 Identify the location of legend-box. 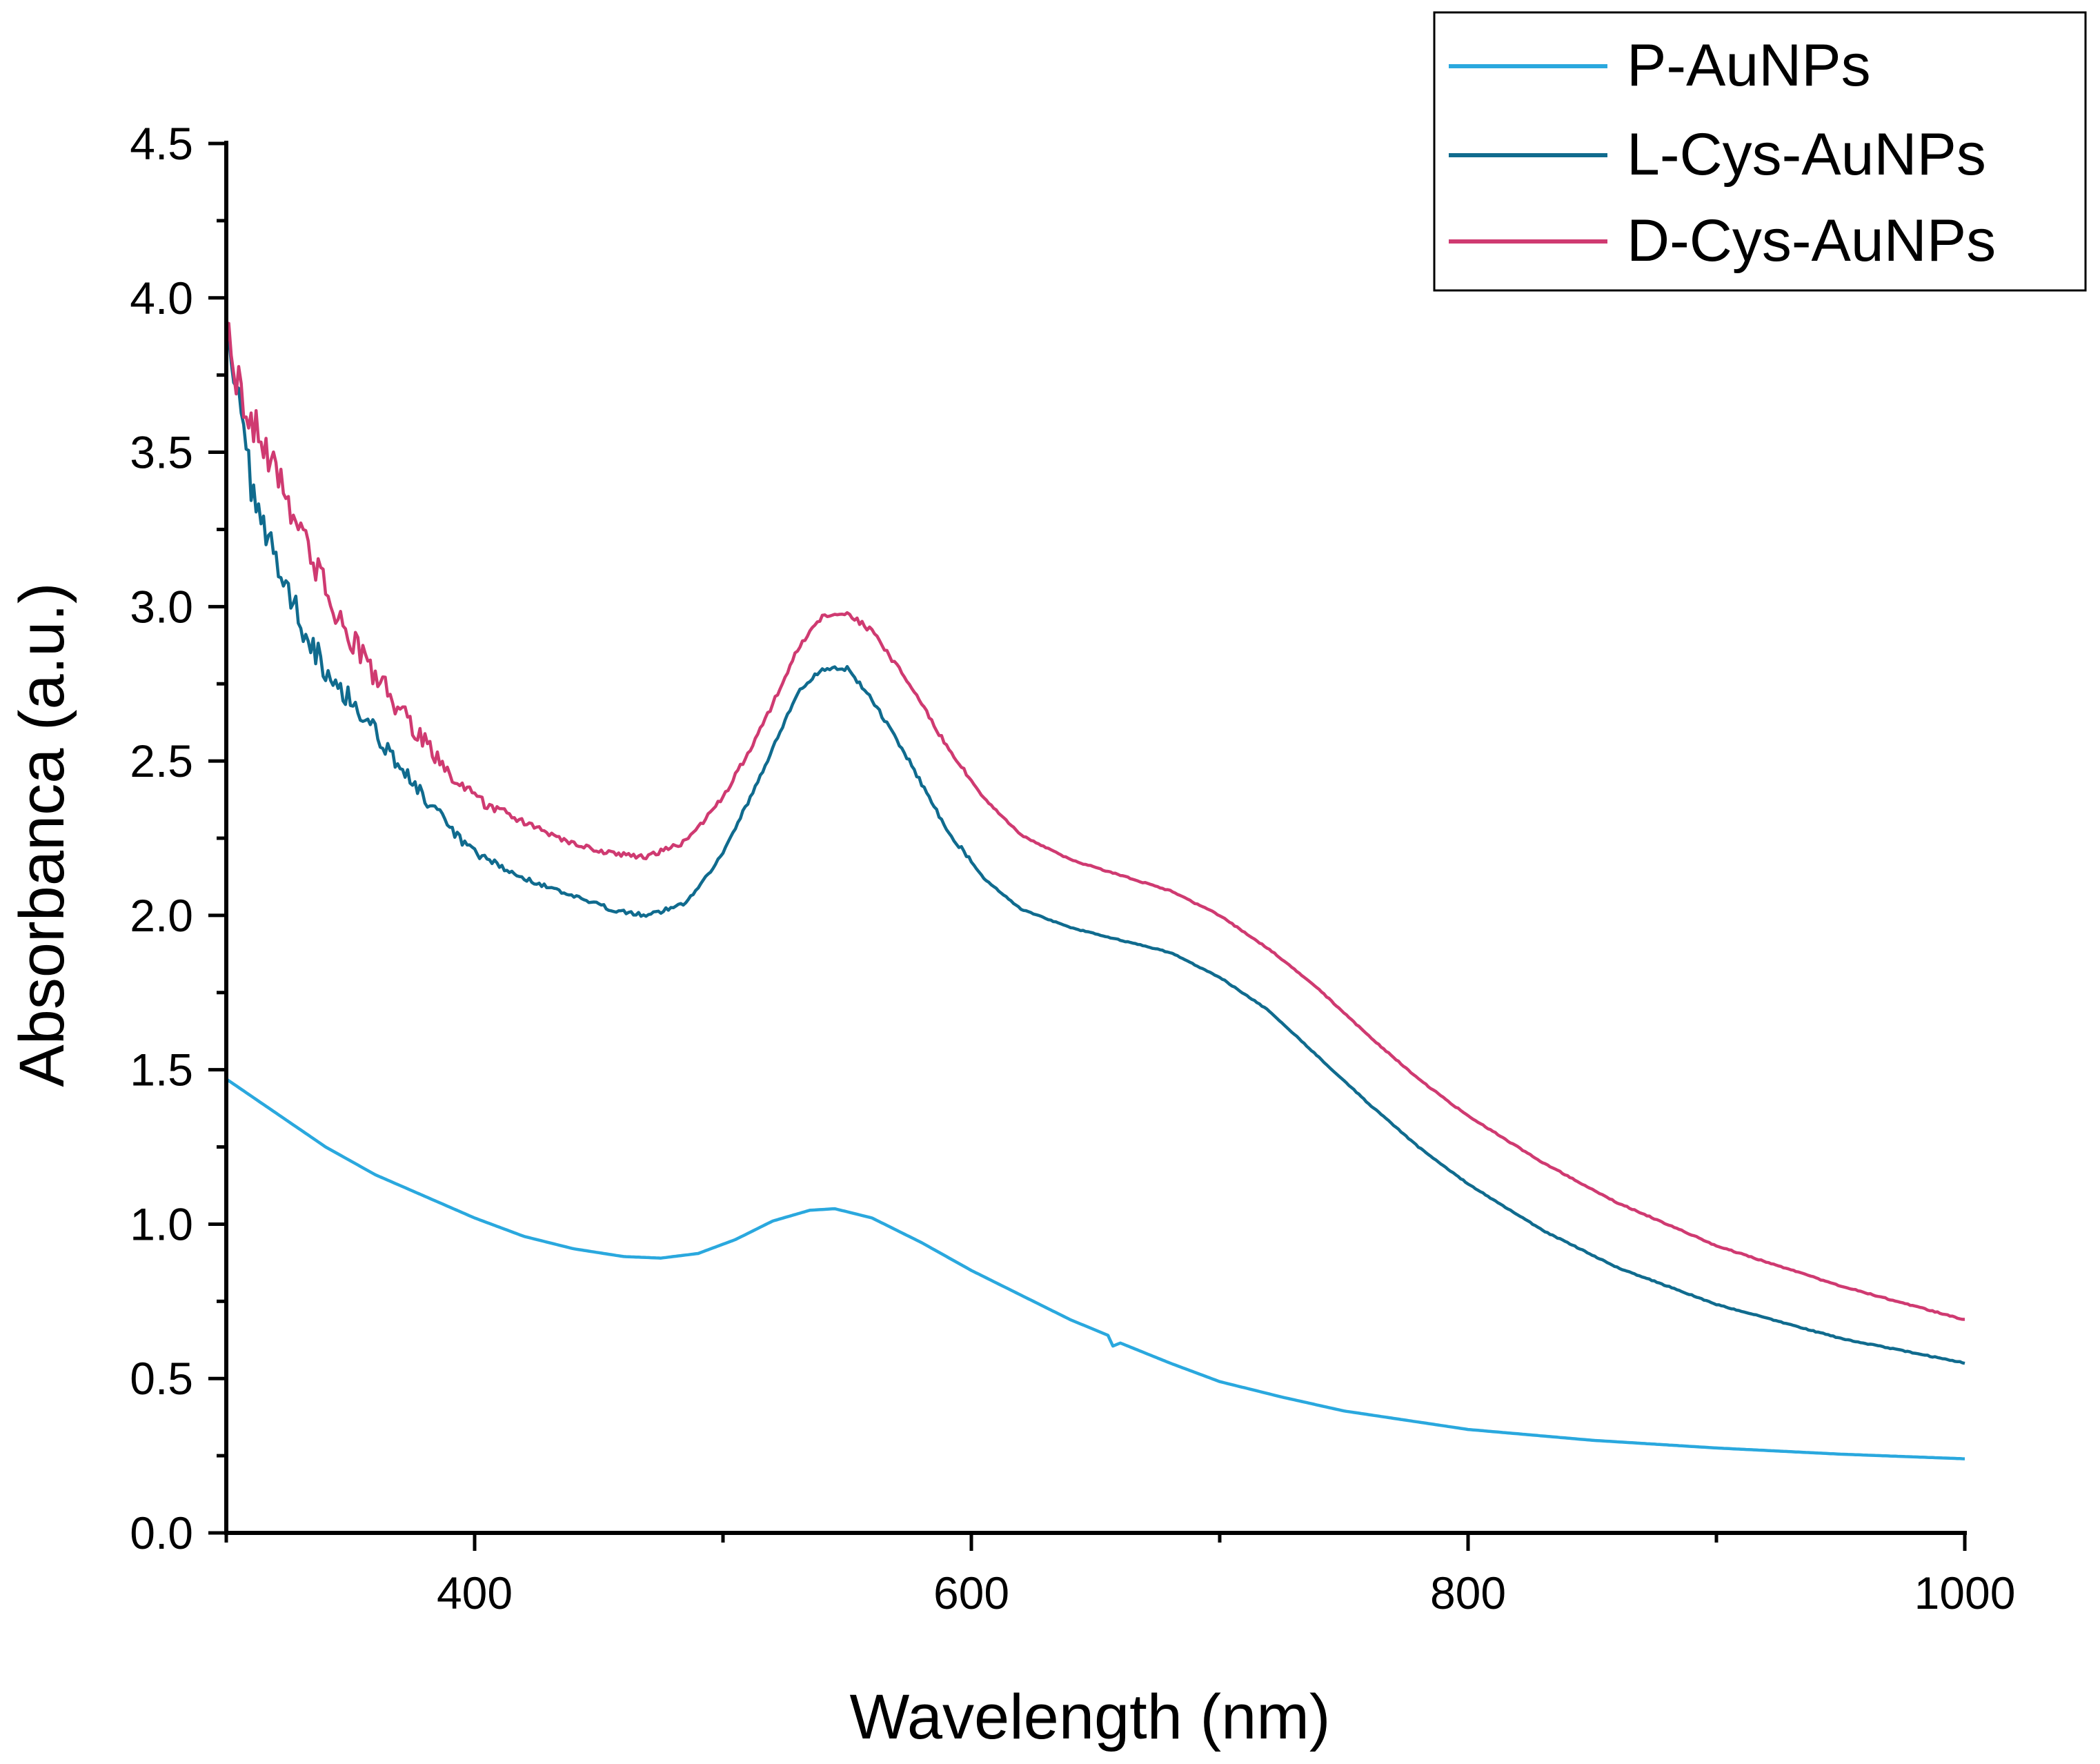
(1760, 151).